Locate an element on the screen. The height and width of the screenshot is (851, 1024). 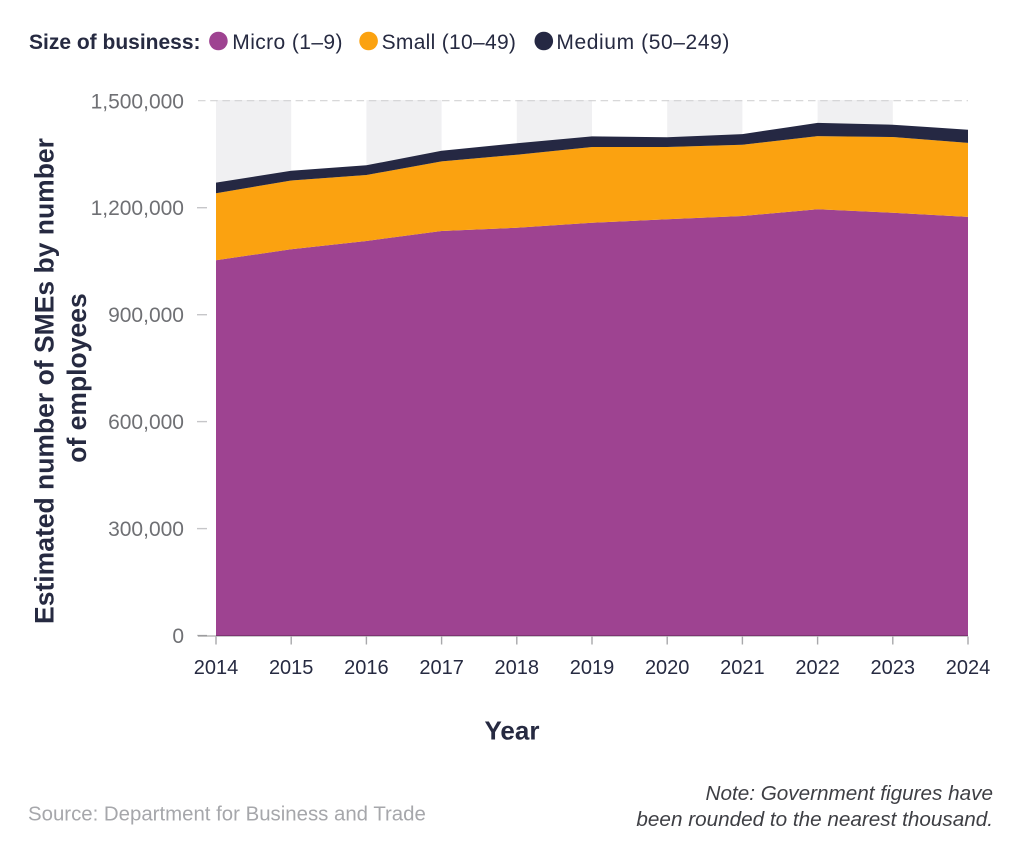
svg-text: of employees is located at coordinates (77, 377).